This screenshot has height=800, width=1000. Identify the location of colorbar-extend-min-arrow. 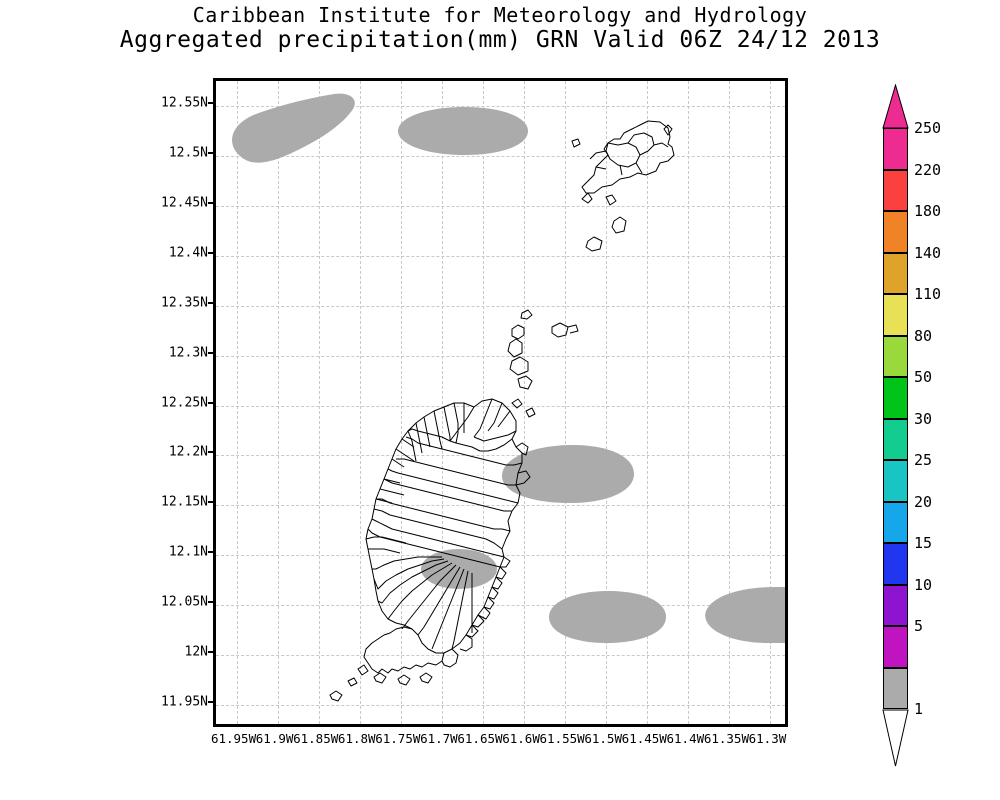
(895, 738).